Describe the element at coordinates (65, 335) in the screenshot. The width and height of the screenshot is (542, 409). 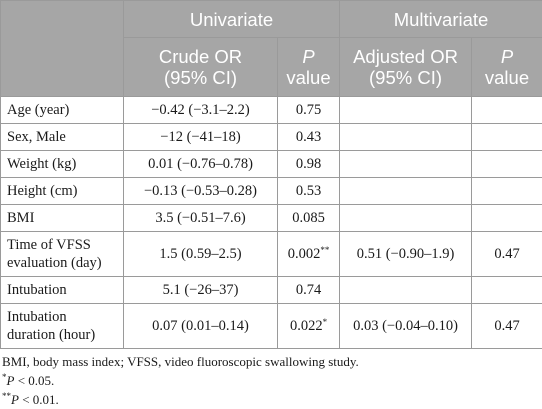
I see `row-label-line2: duration (hour)` at that location.